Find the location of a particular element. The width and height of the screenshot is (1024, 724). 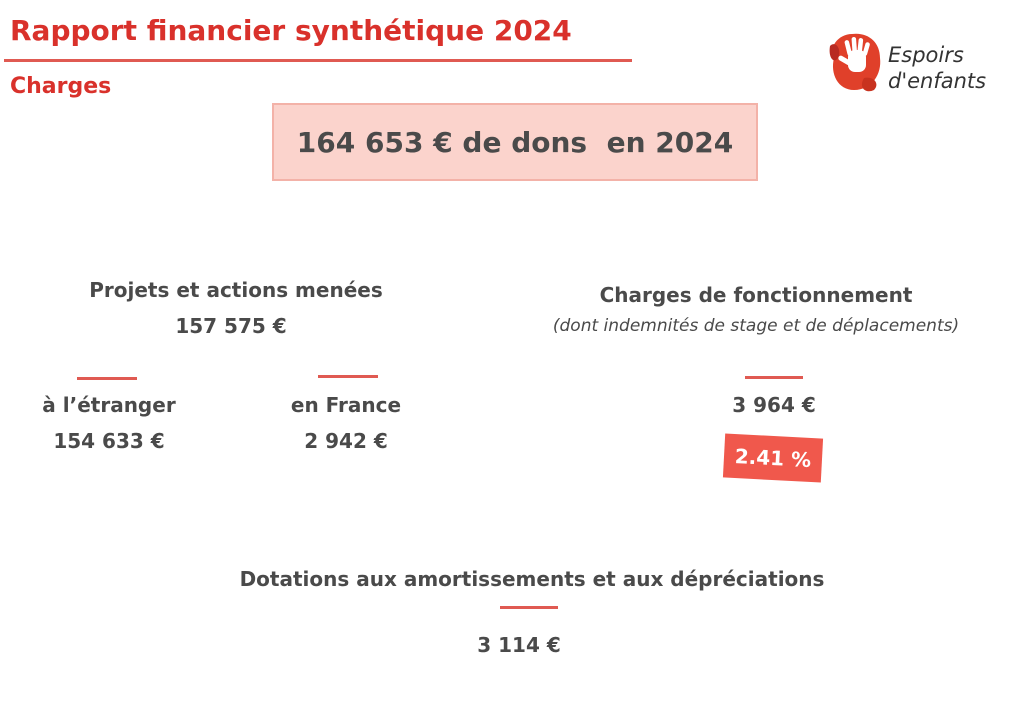

svg-text: Espoirs is located at coordinates (926, 55).